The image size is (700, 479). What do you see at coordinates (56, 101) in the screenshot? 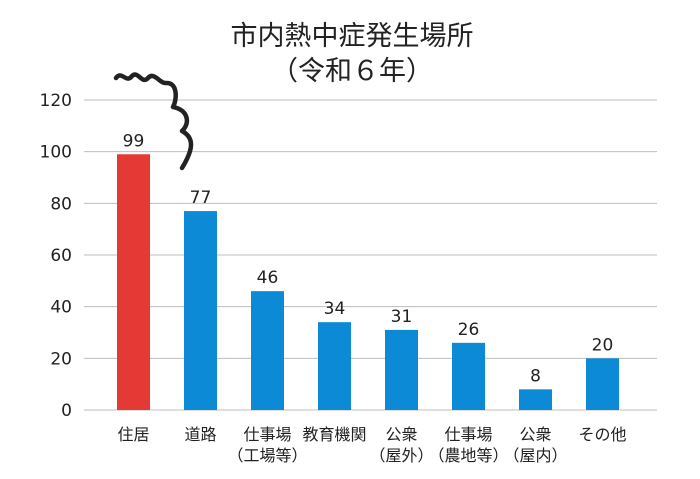
I see `y-tick-label: 120` at bounding box center [56, 101].